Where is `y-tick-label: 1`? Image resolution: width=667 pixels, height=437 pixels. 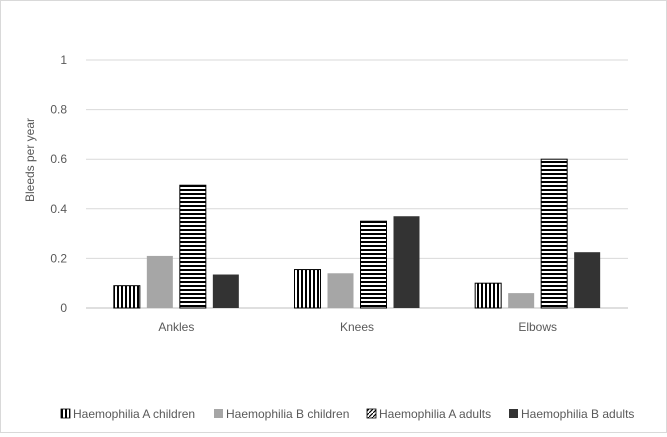 y-tick-label: 1 is located at coordinates (63, 60).